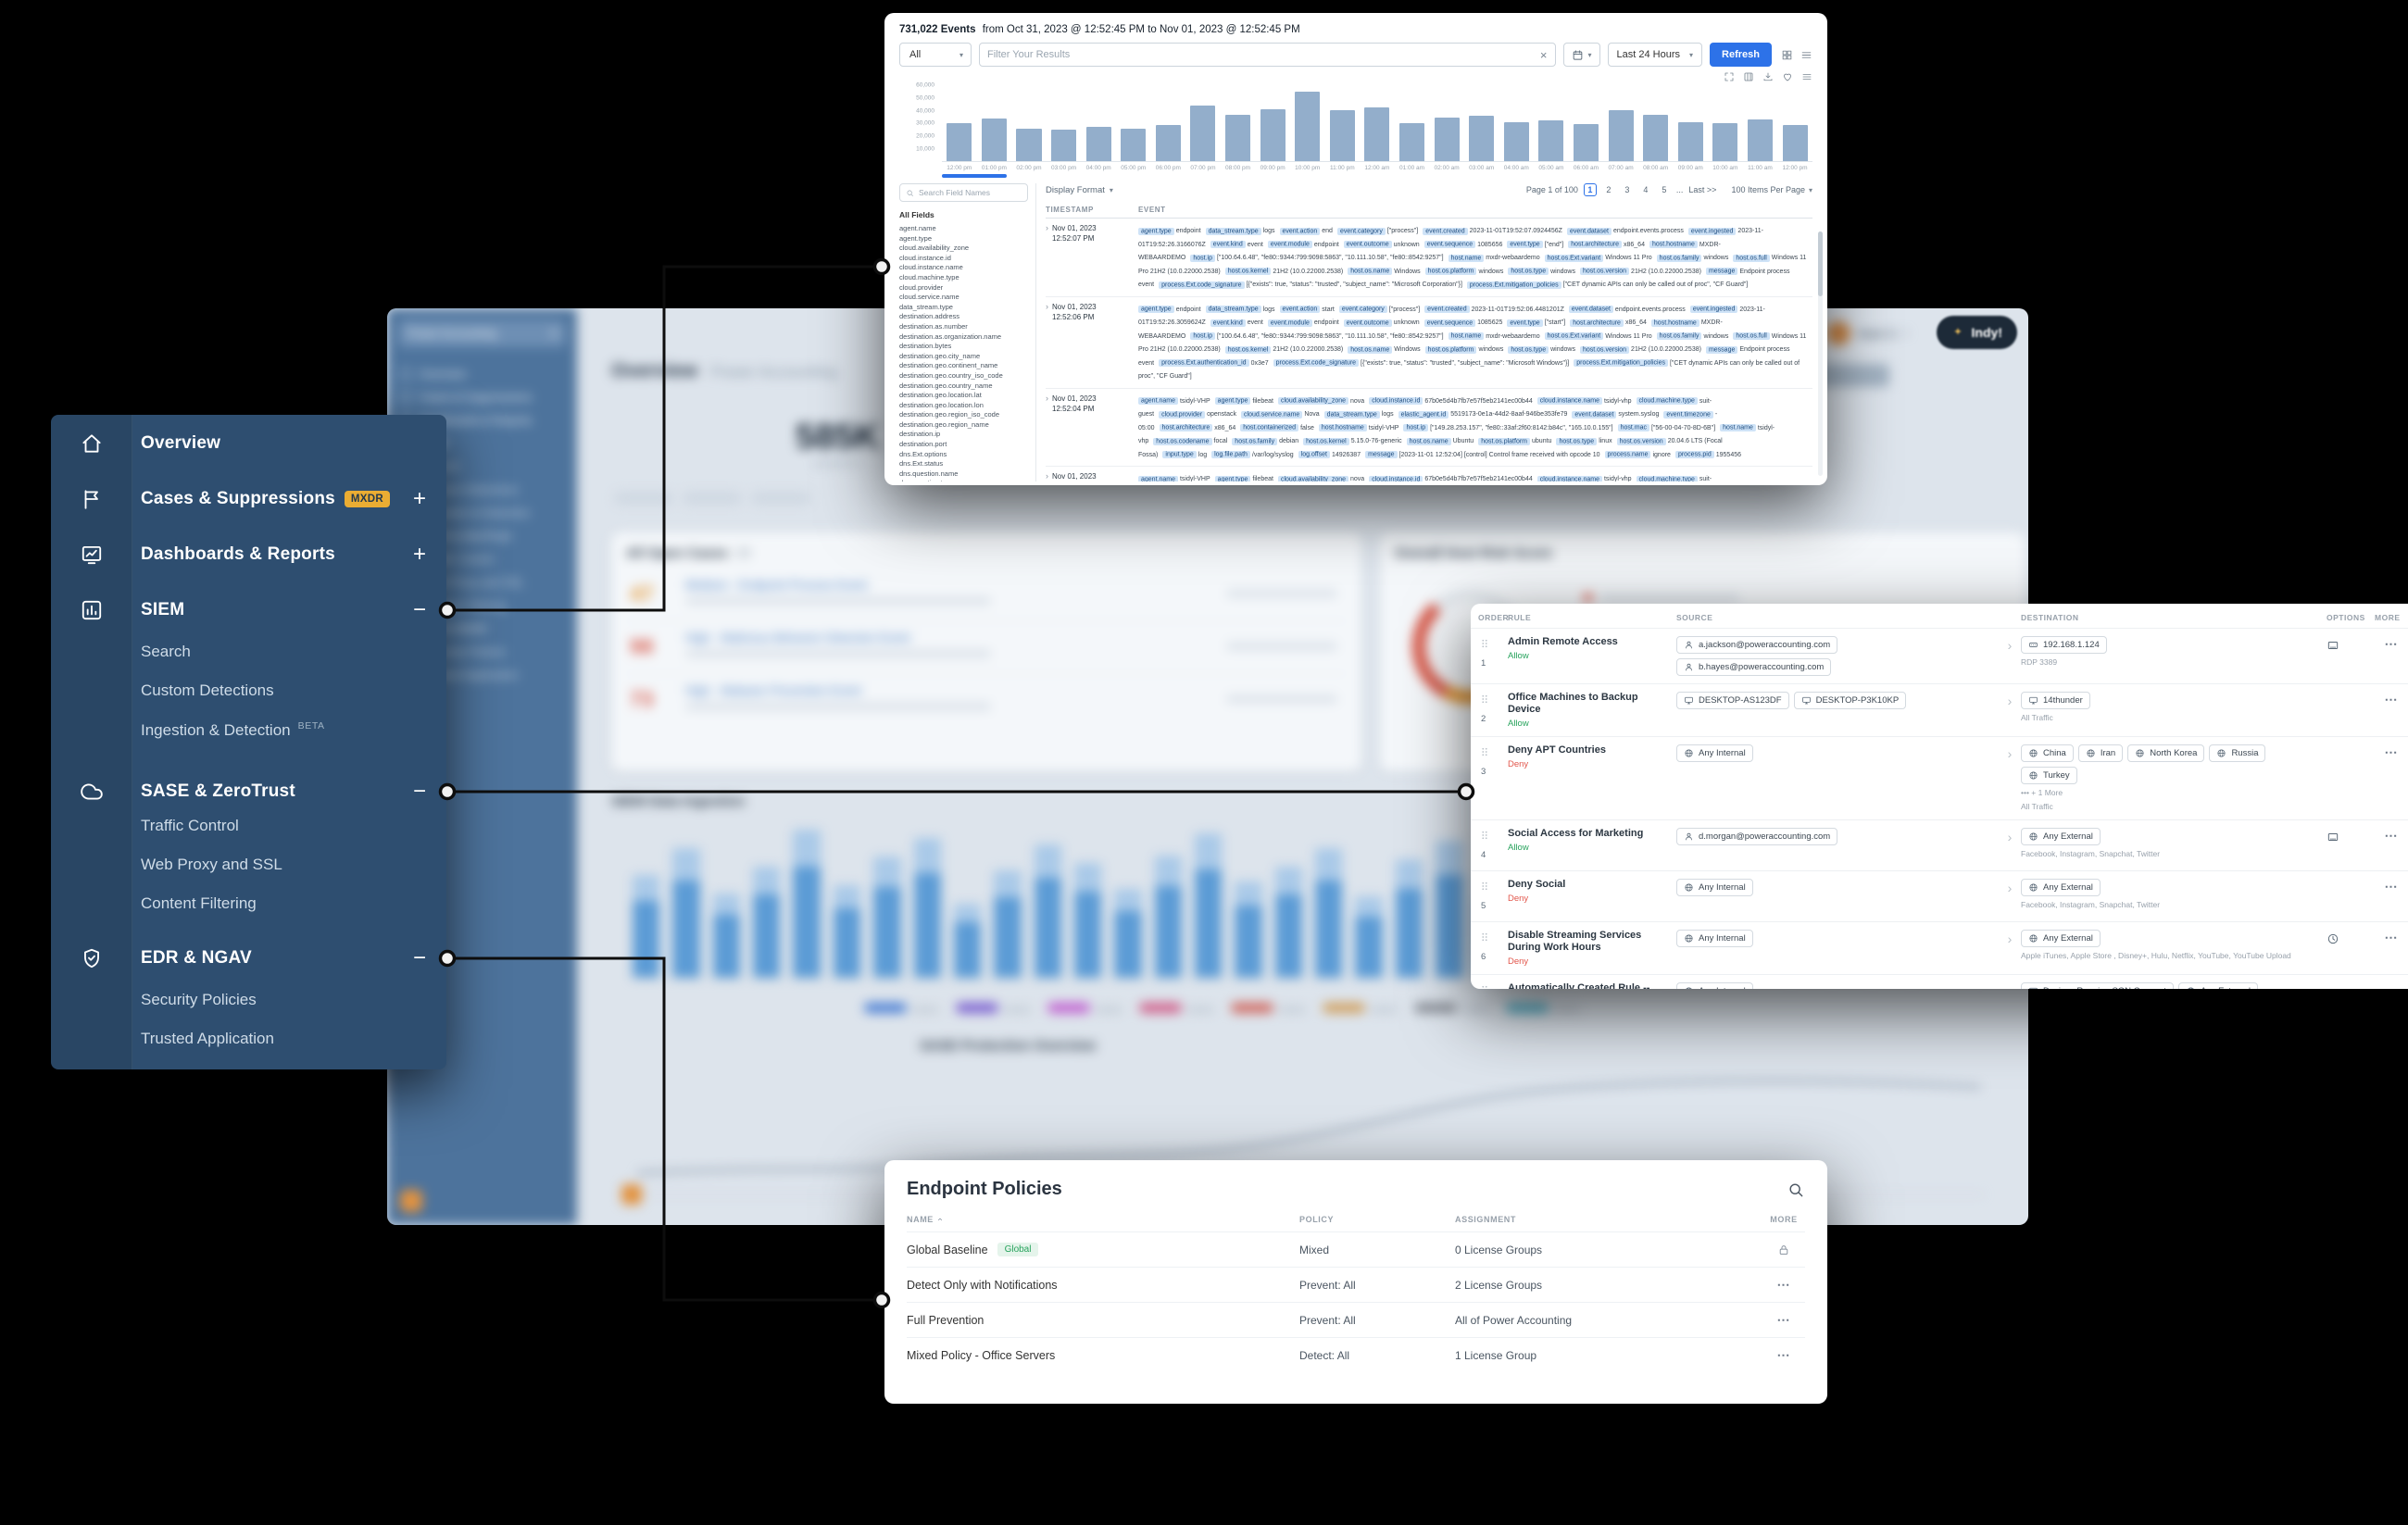 The width and height of the screenshot is (2408, 1525). Describe the element at coordinates (249, 443) in the screenshot. I see `nav-section-overview: Overview` at that location.